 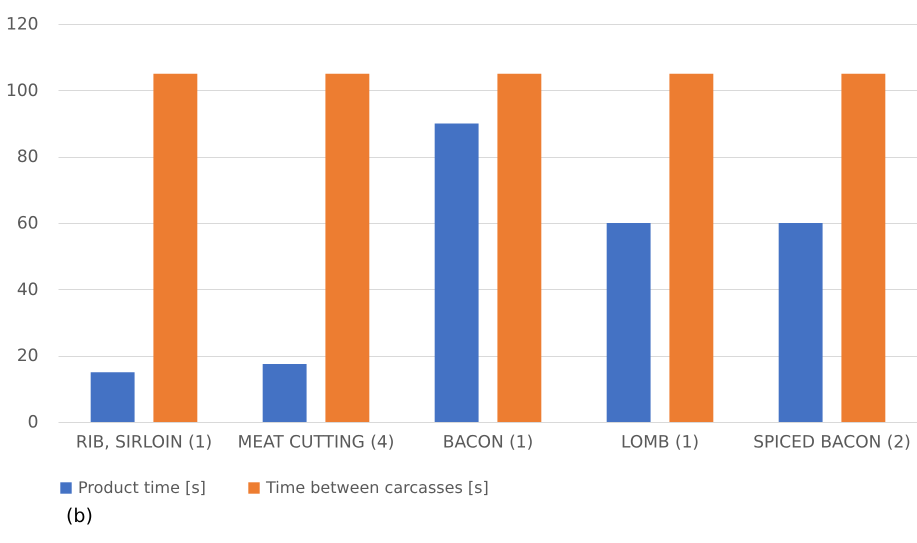 What do you see at coordinates (27, 290) in the screenshot?
I see `y-tick-label: 40` at bounding box center [27, 290].